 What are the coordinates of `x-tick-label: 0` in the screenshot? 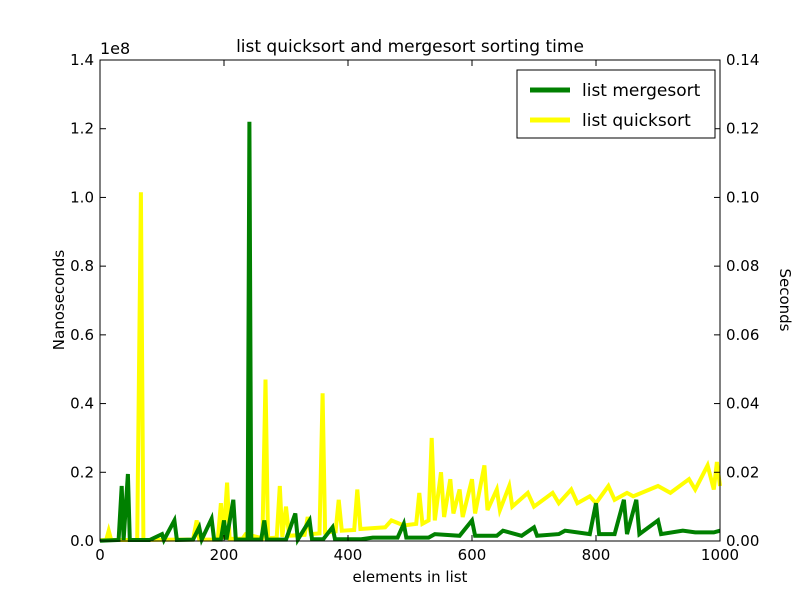 It's located at (100, 555).